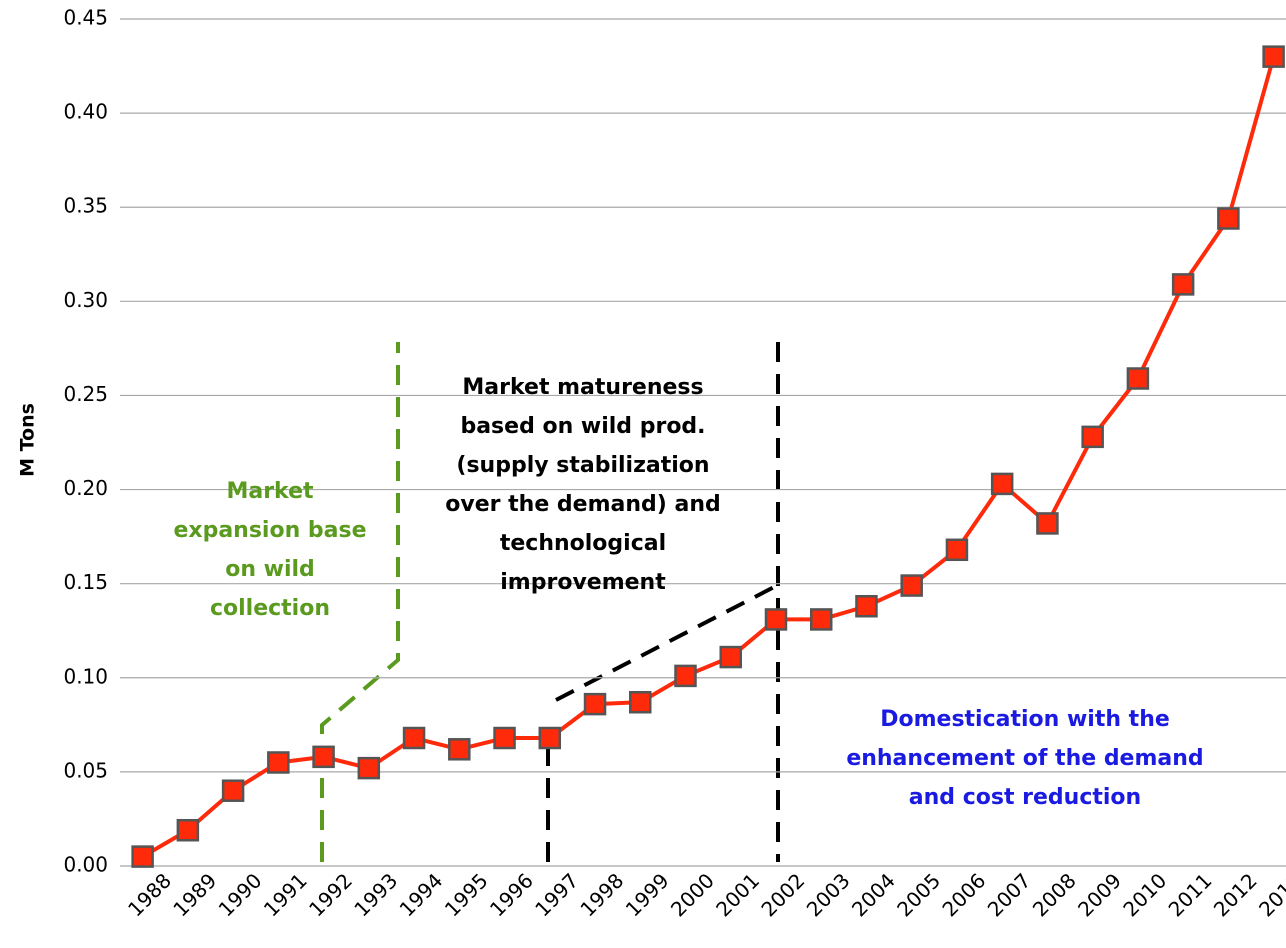  I want to click on x-tick-label: 2000, so click(692, 894).